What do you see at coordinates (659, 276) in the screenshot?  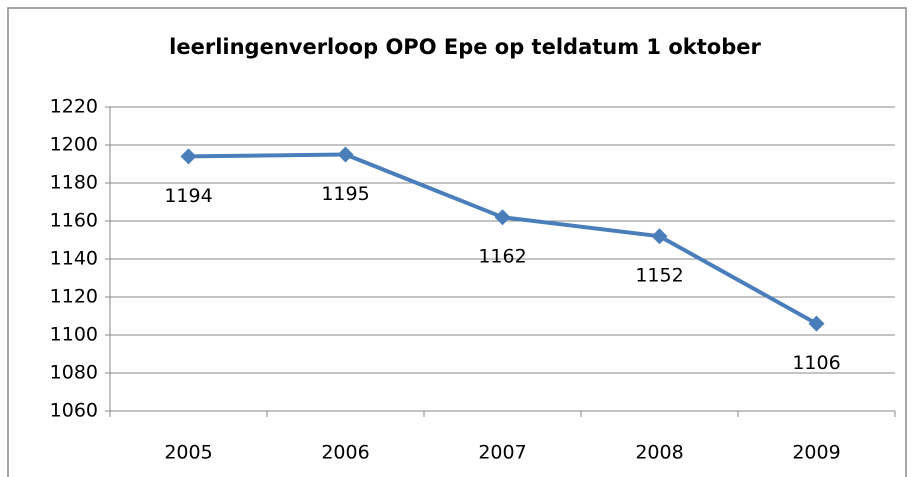 I see `data-label: 1152` at bounding box center [659, 276].